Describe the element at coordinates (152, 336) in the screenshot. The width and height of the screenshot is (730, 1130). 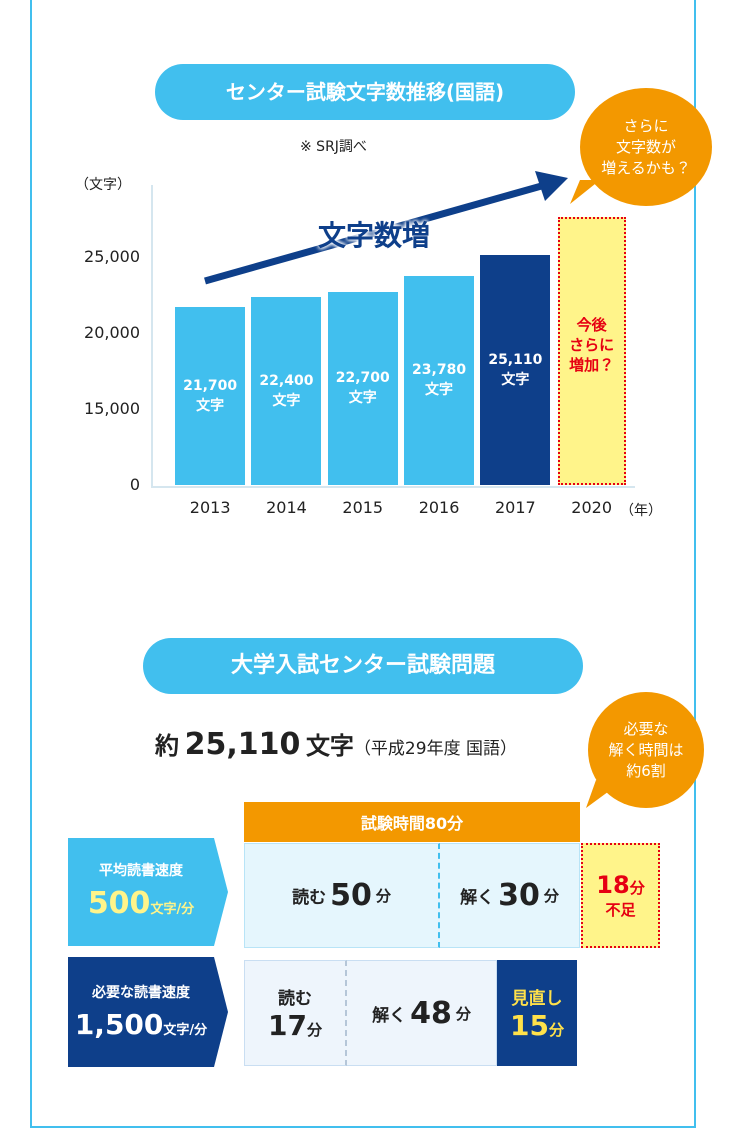
I see `y-axis` at that location.